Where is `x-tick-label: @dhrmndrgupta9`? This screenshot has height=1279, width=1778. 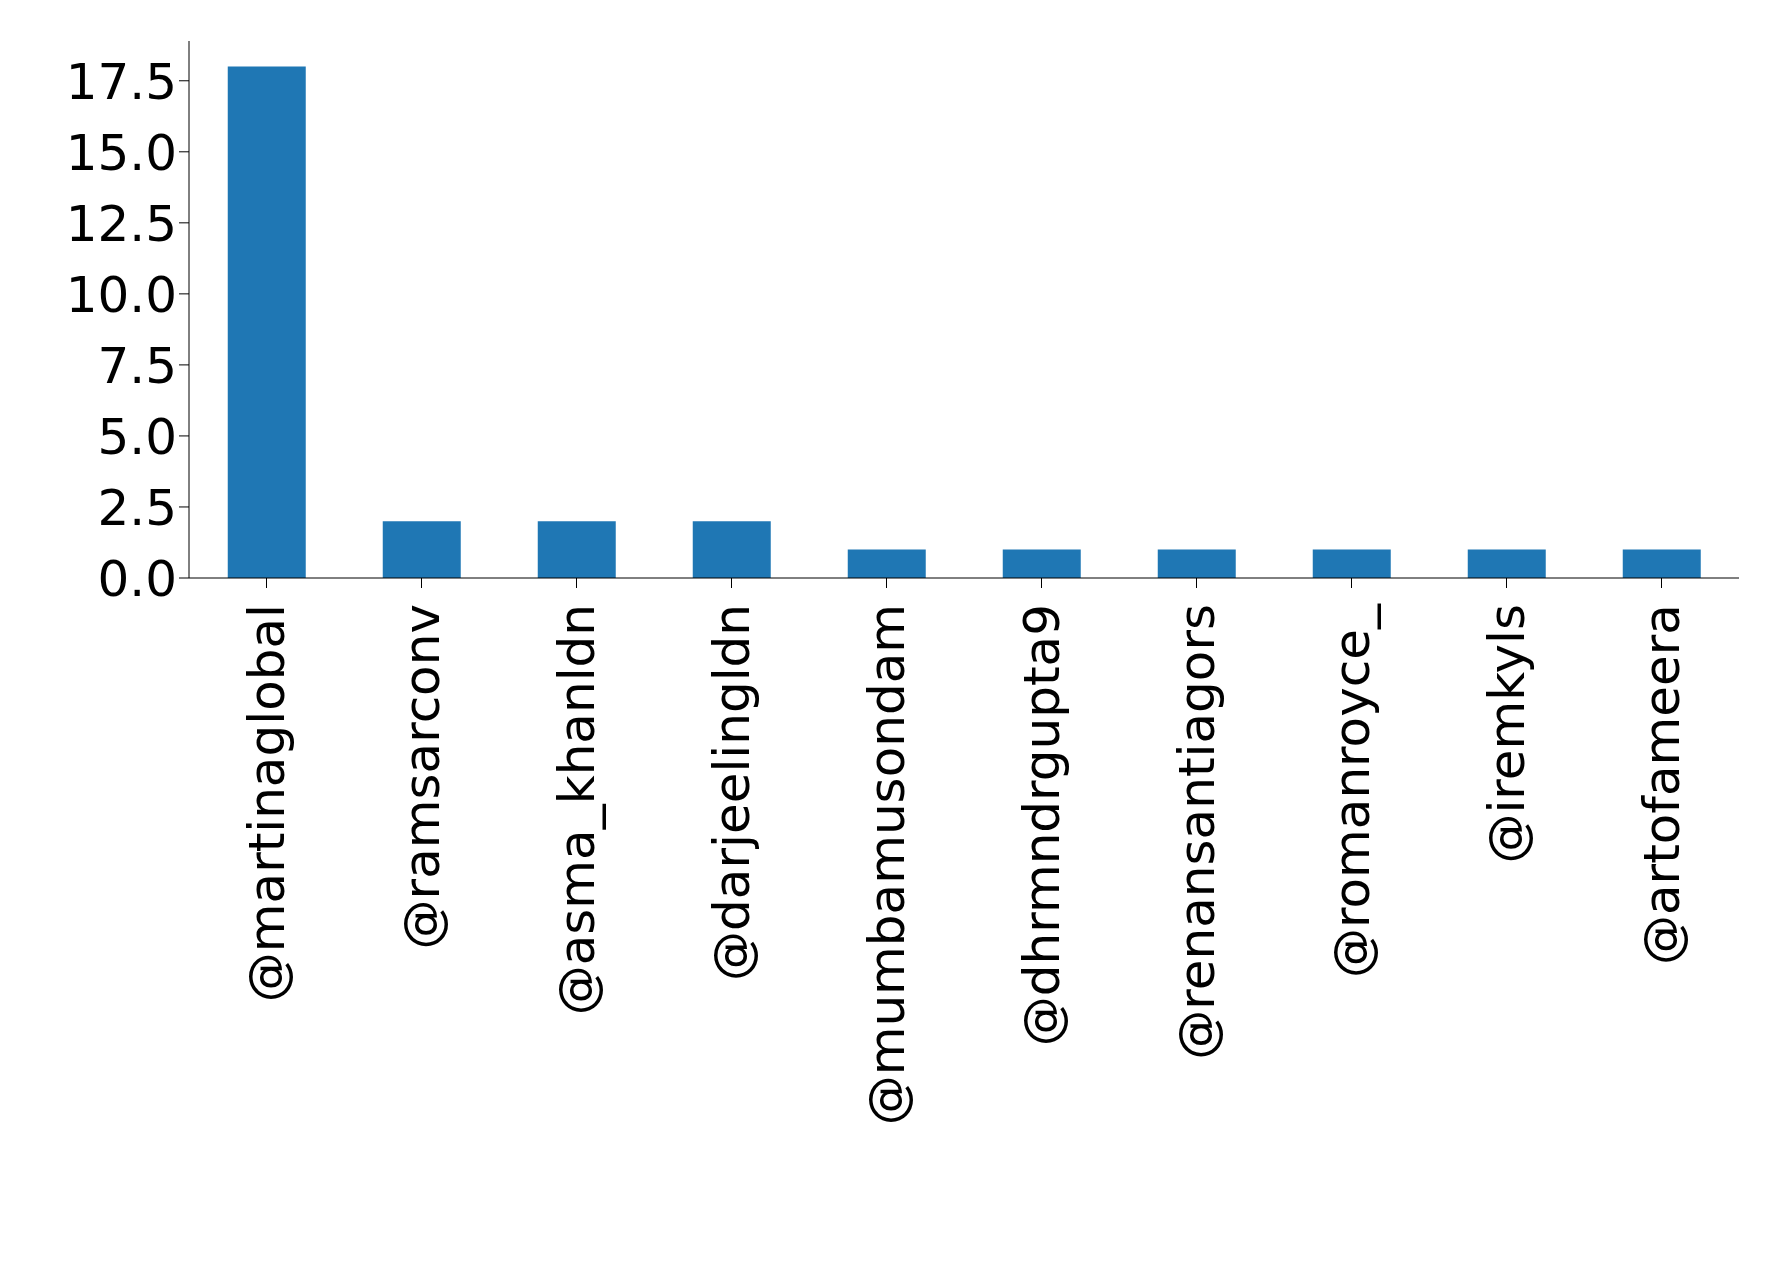 x-tick-label: @dhrmndrgupta9 is located at coordinates (1041, 825).